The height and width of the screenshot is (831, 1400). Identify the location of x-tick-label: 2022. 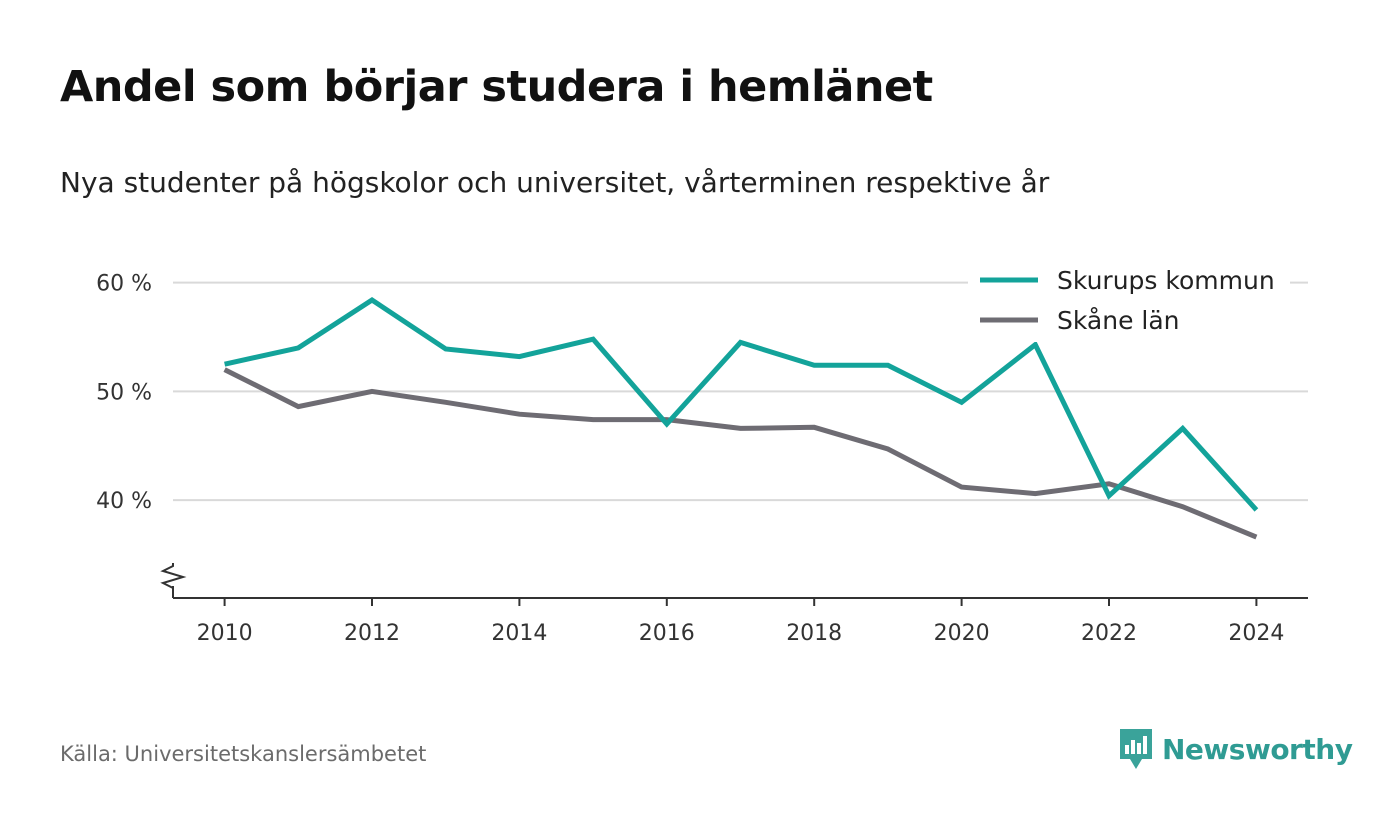
(1109, 633).